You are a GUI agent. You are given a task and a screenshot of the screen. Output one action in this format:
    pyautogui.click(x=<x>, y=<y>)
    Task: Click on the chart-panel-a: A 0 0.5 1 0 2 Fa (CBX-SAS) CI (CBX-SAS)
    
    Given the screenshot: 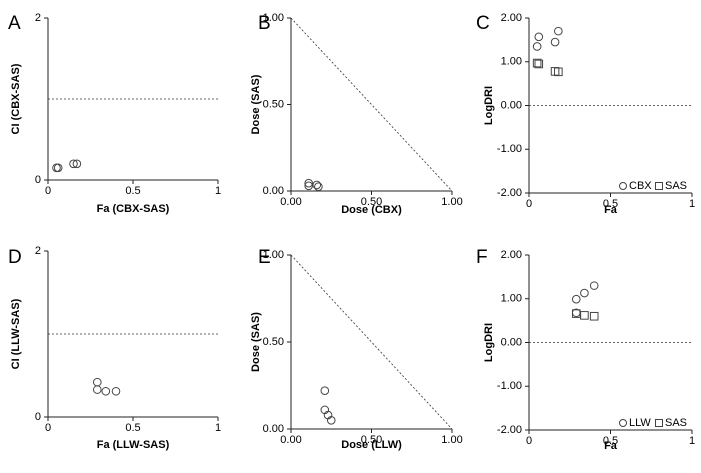 What is the action you would take?
    pyautogui.click(x=114, y=113)
    